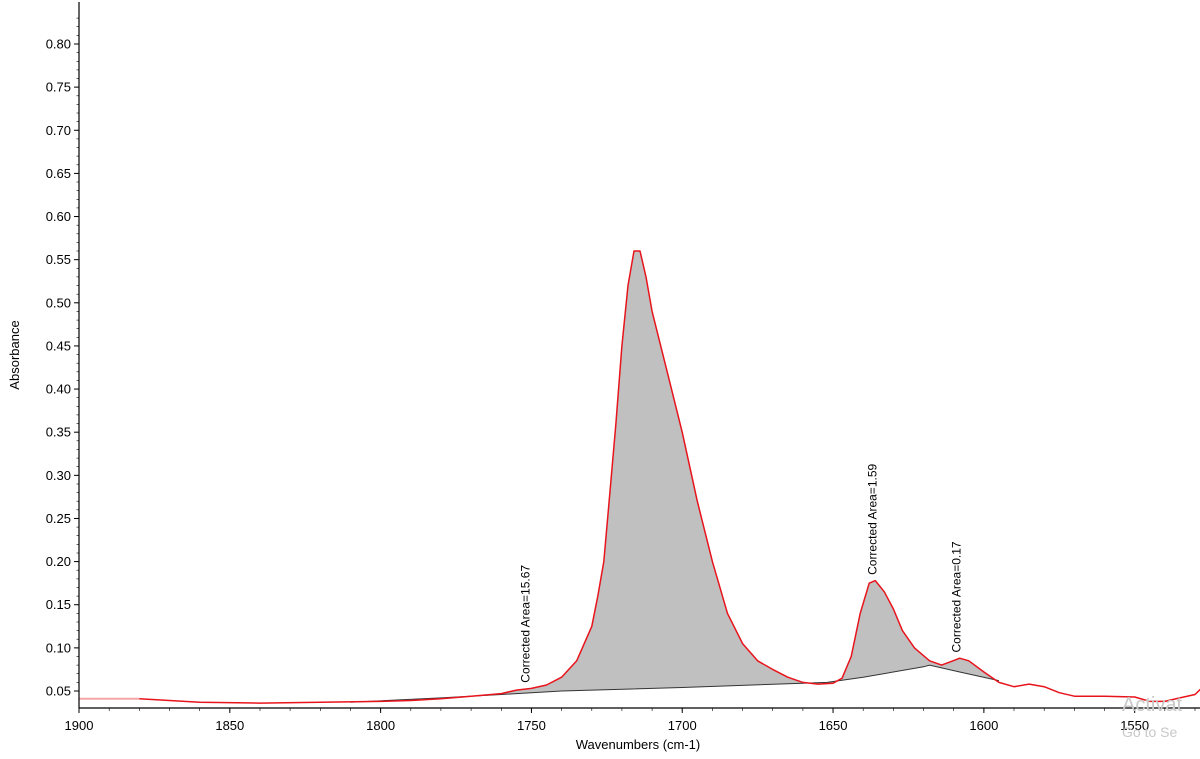 This screenshot has height=759, width=1200. Describe the element at coordinates (58, 173) in the screenshot. I see `y-tick-label: 0.65` at that location.